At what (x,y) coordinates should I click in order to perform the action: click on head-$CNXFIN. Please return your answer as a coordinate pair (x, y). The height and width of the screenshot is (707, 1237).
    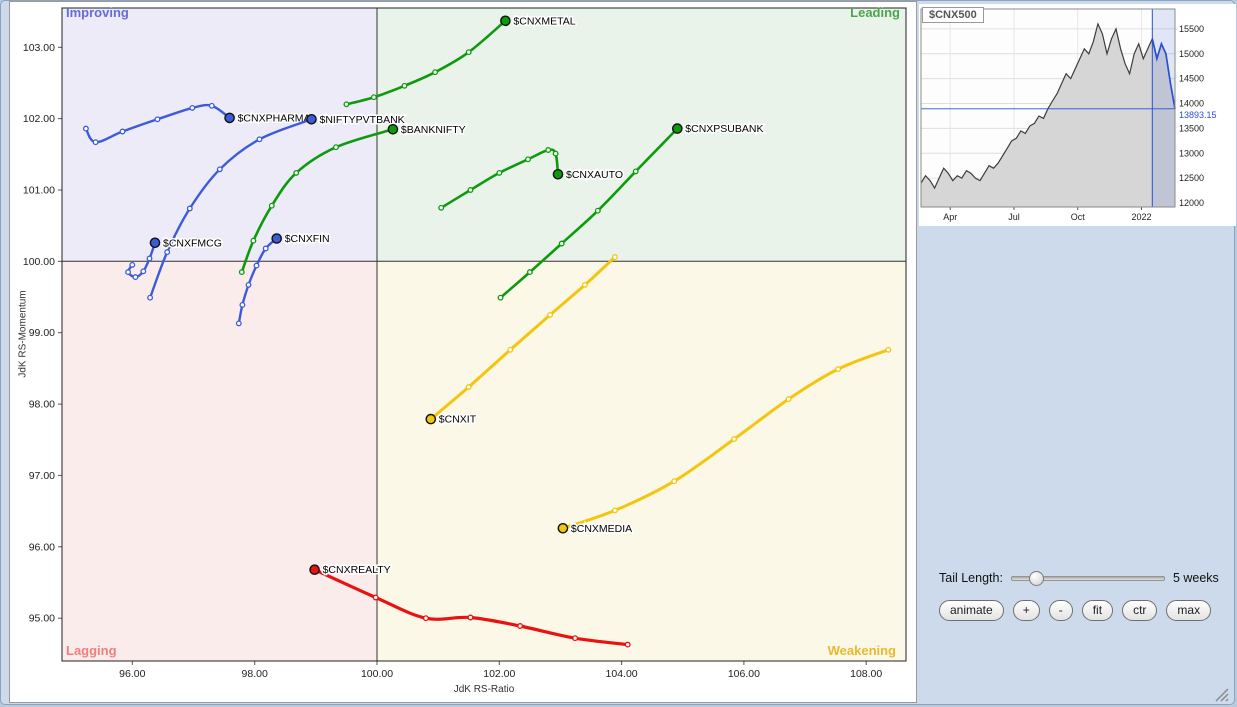
    Looking at the image, I should click on (277, 238).